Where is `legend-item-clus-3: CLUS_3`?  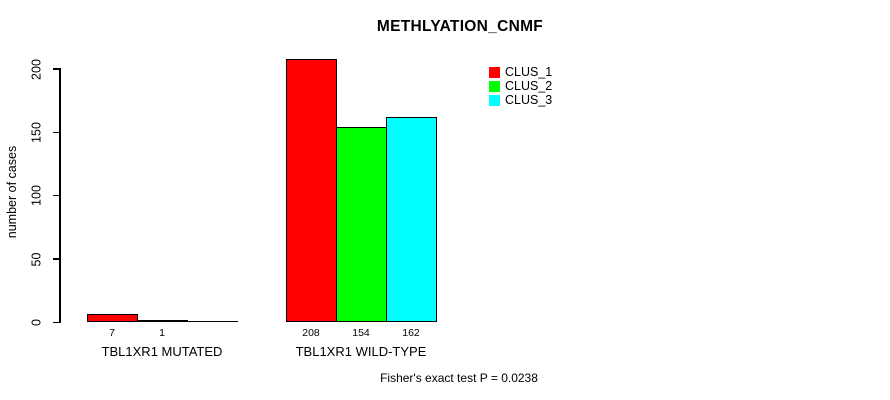
legend-item-clus-3: CLUS_3 is located at coordinates (520, 100).